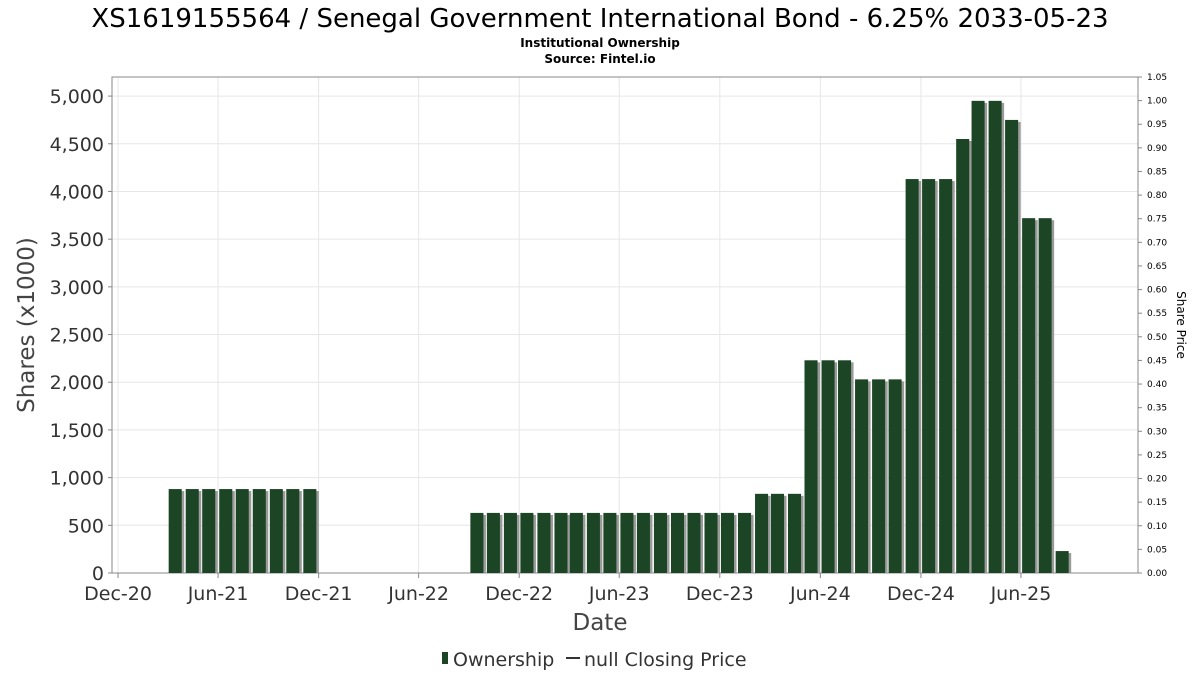 This screenshot has width=1200, height=675. Describe the element at coordinates (77, 431) in the screenshot. I see `y-tick-label: 1,500` at that location.